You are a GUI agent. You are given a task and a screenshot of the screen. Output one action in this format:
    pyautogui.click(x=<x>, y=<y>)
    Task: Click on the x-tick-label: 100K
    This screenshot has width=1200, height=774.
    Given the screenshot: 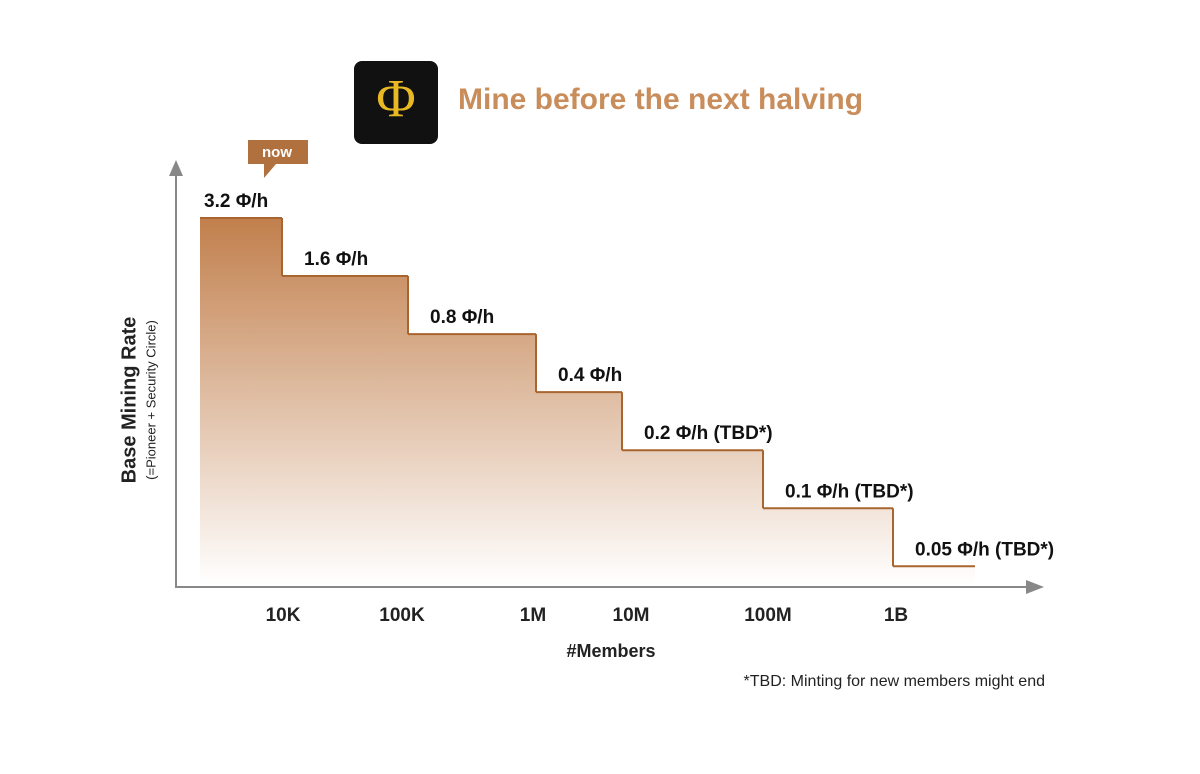 What is the action you would take?
    pyautogui.click(x=402, y=615)
    